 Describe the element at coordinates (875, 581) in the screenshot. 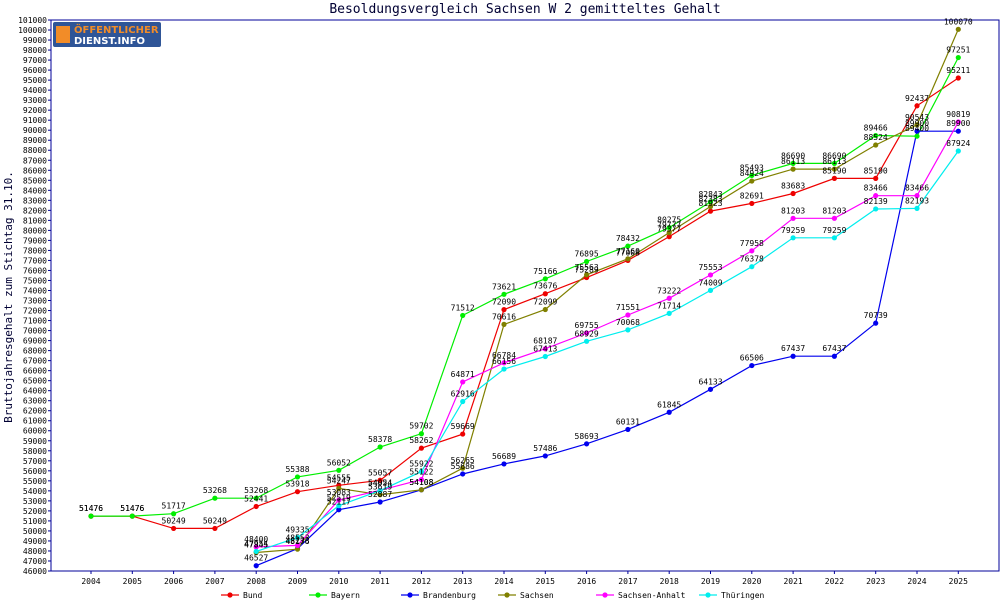

I see `x-tick-label: 2023` at that location.